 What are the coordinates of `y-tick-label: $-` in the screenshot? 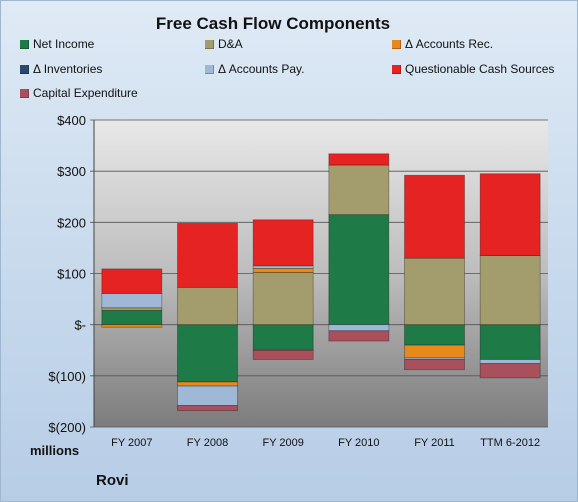 It's located at (80, 325).